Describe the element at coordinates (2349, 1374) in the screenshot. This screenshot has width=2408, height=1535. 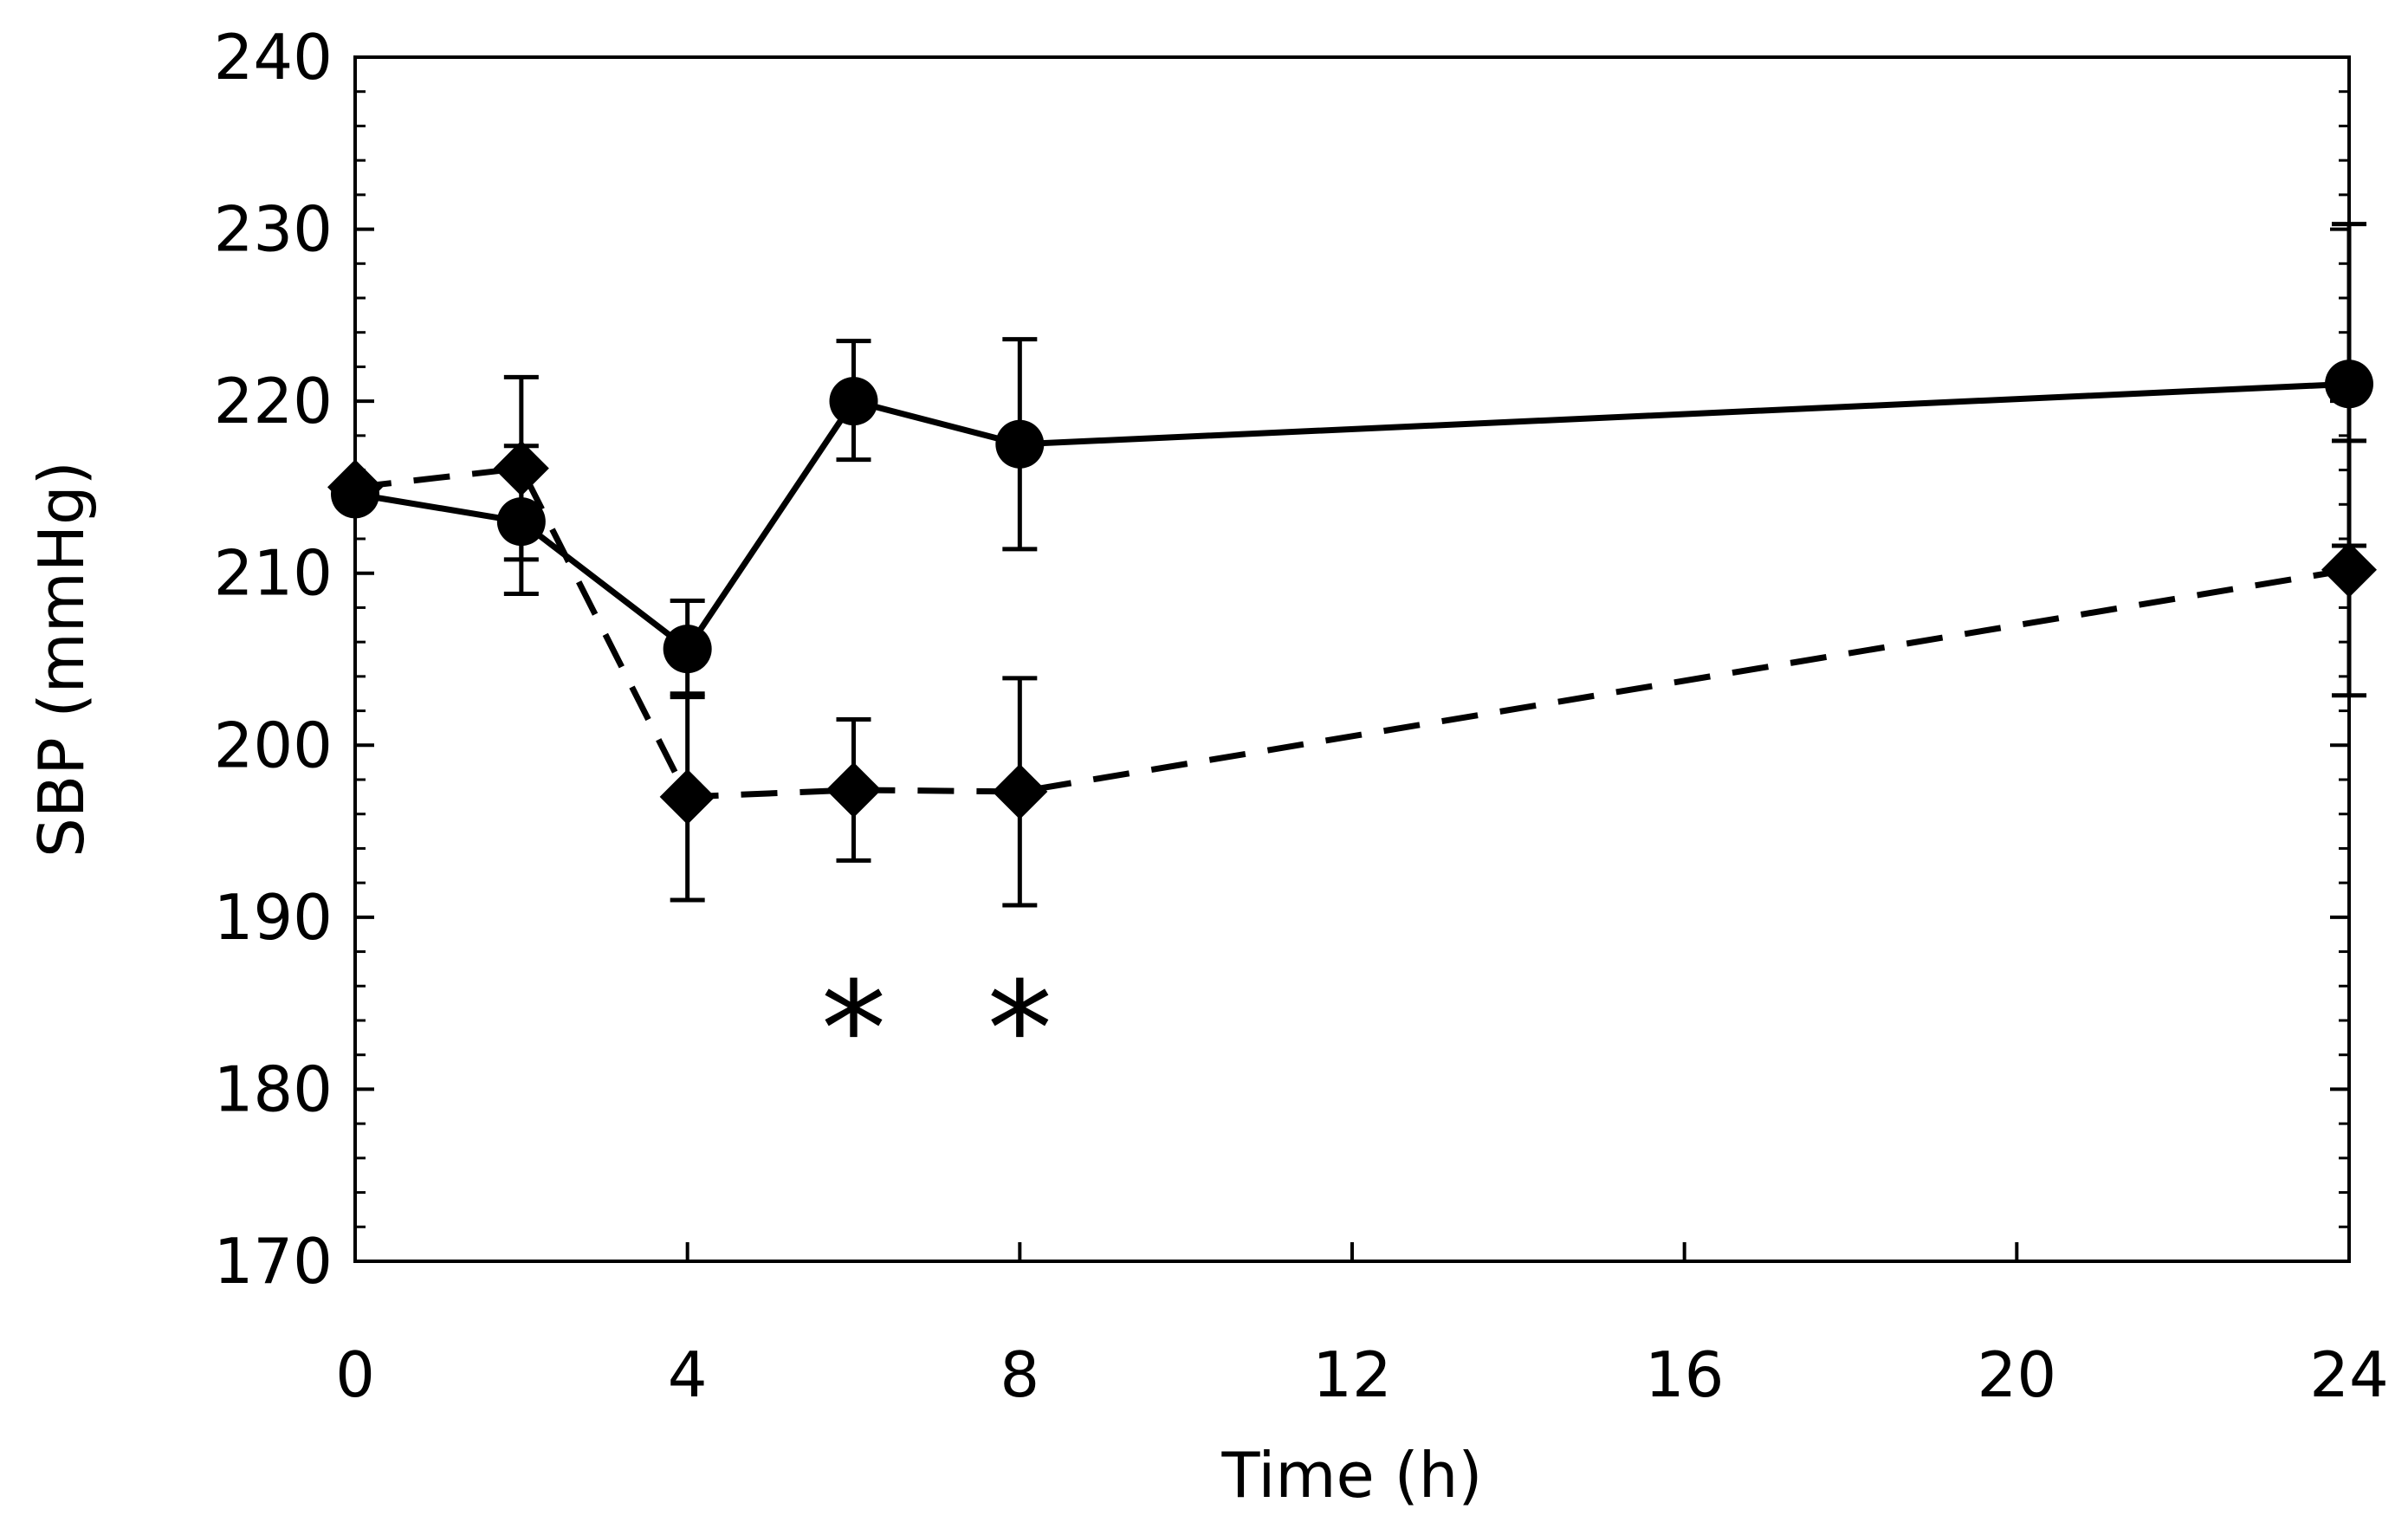
I see `x-tick-label: 24` at that location.